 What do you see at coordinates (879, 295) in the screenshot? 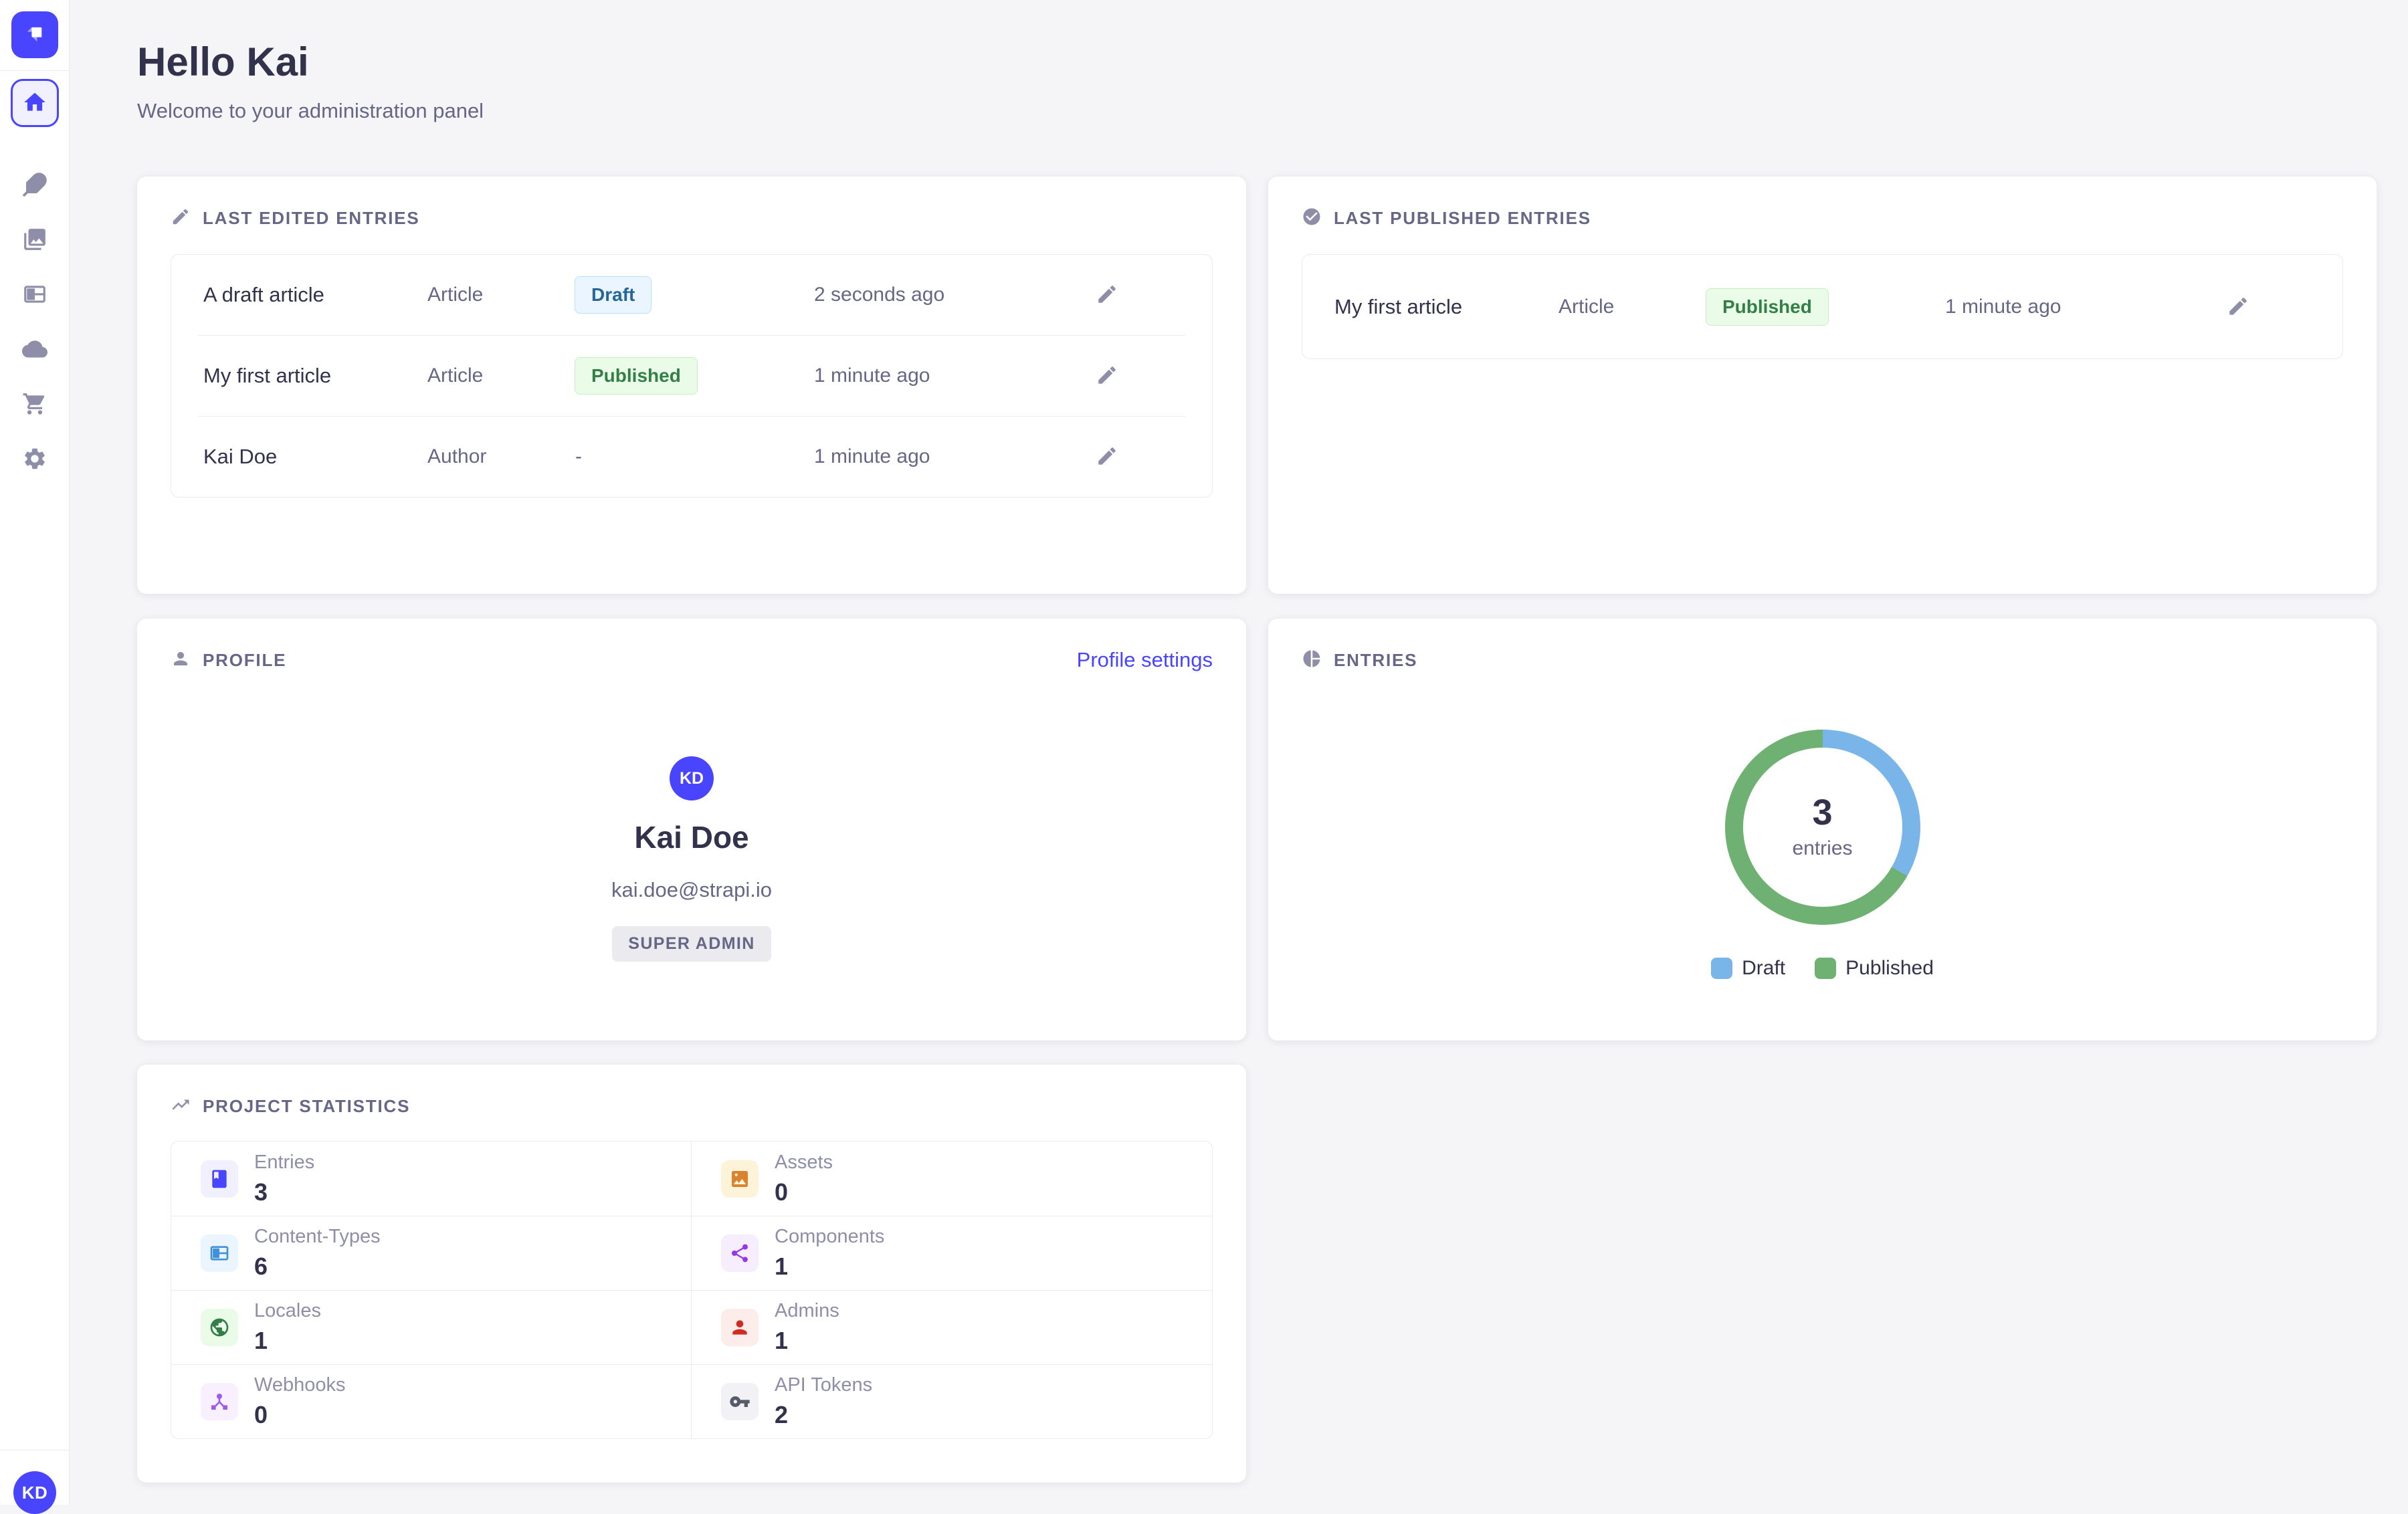
I see `entry-time: 2 seconds ago` at bounding box center [879, 295].